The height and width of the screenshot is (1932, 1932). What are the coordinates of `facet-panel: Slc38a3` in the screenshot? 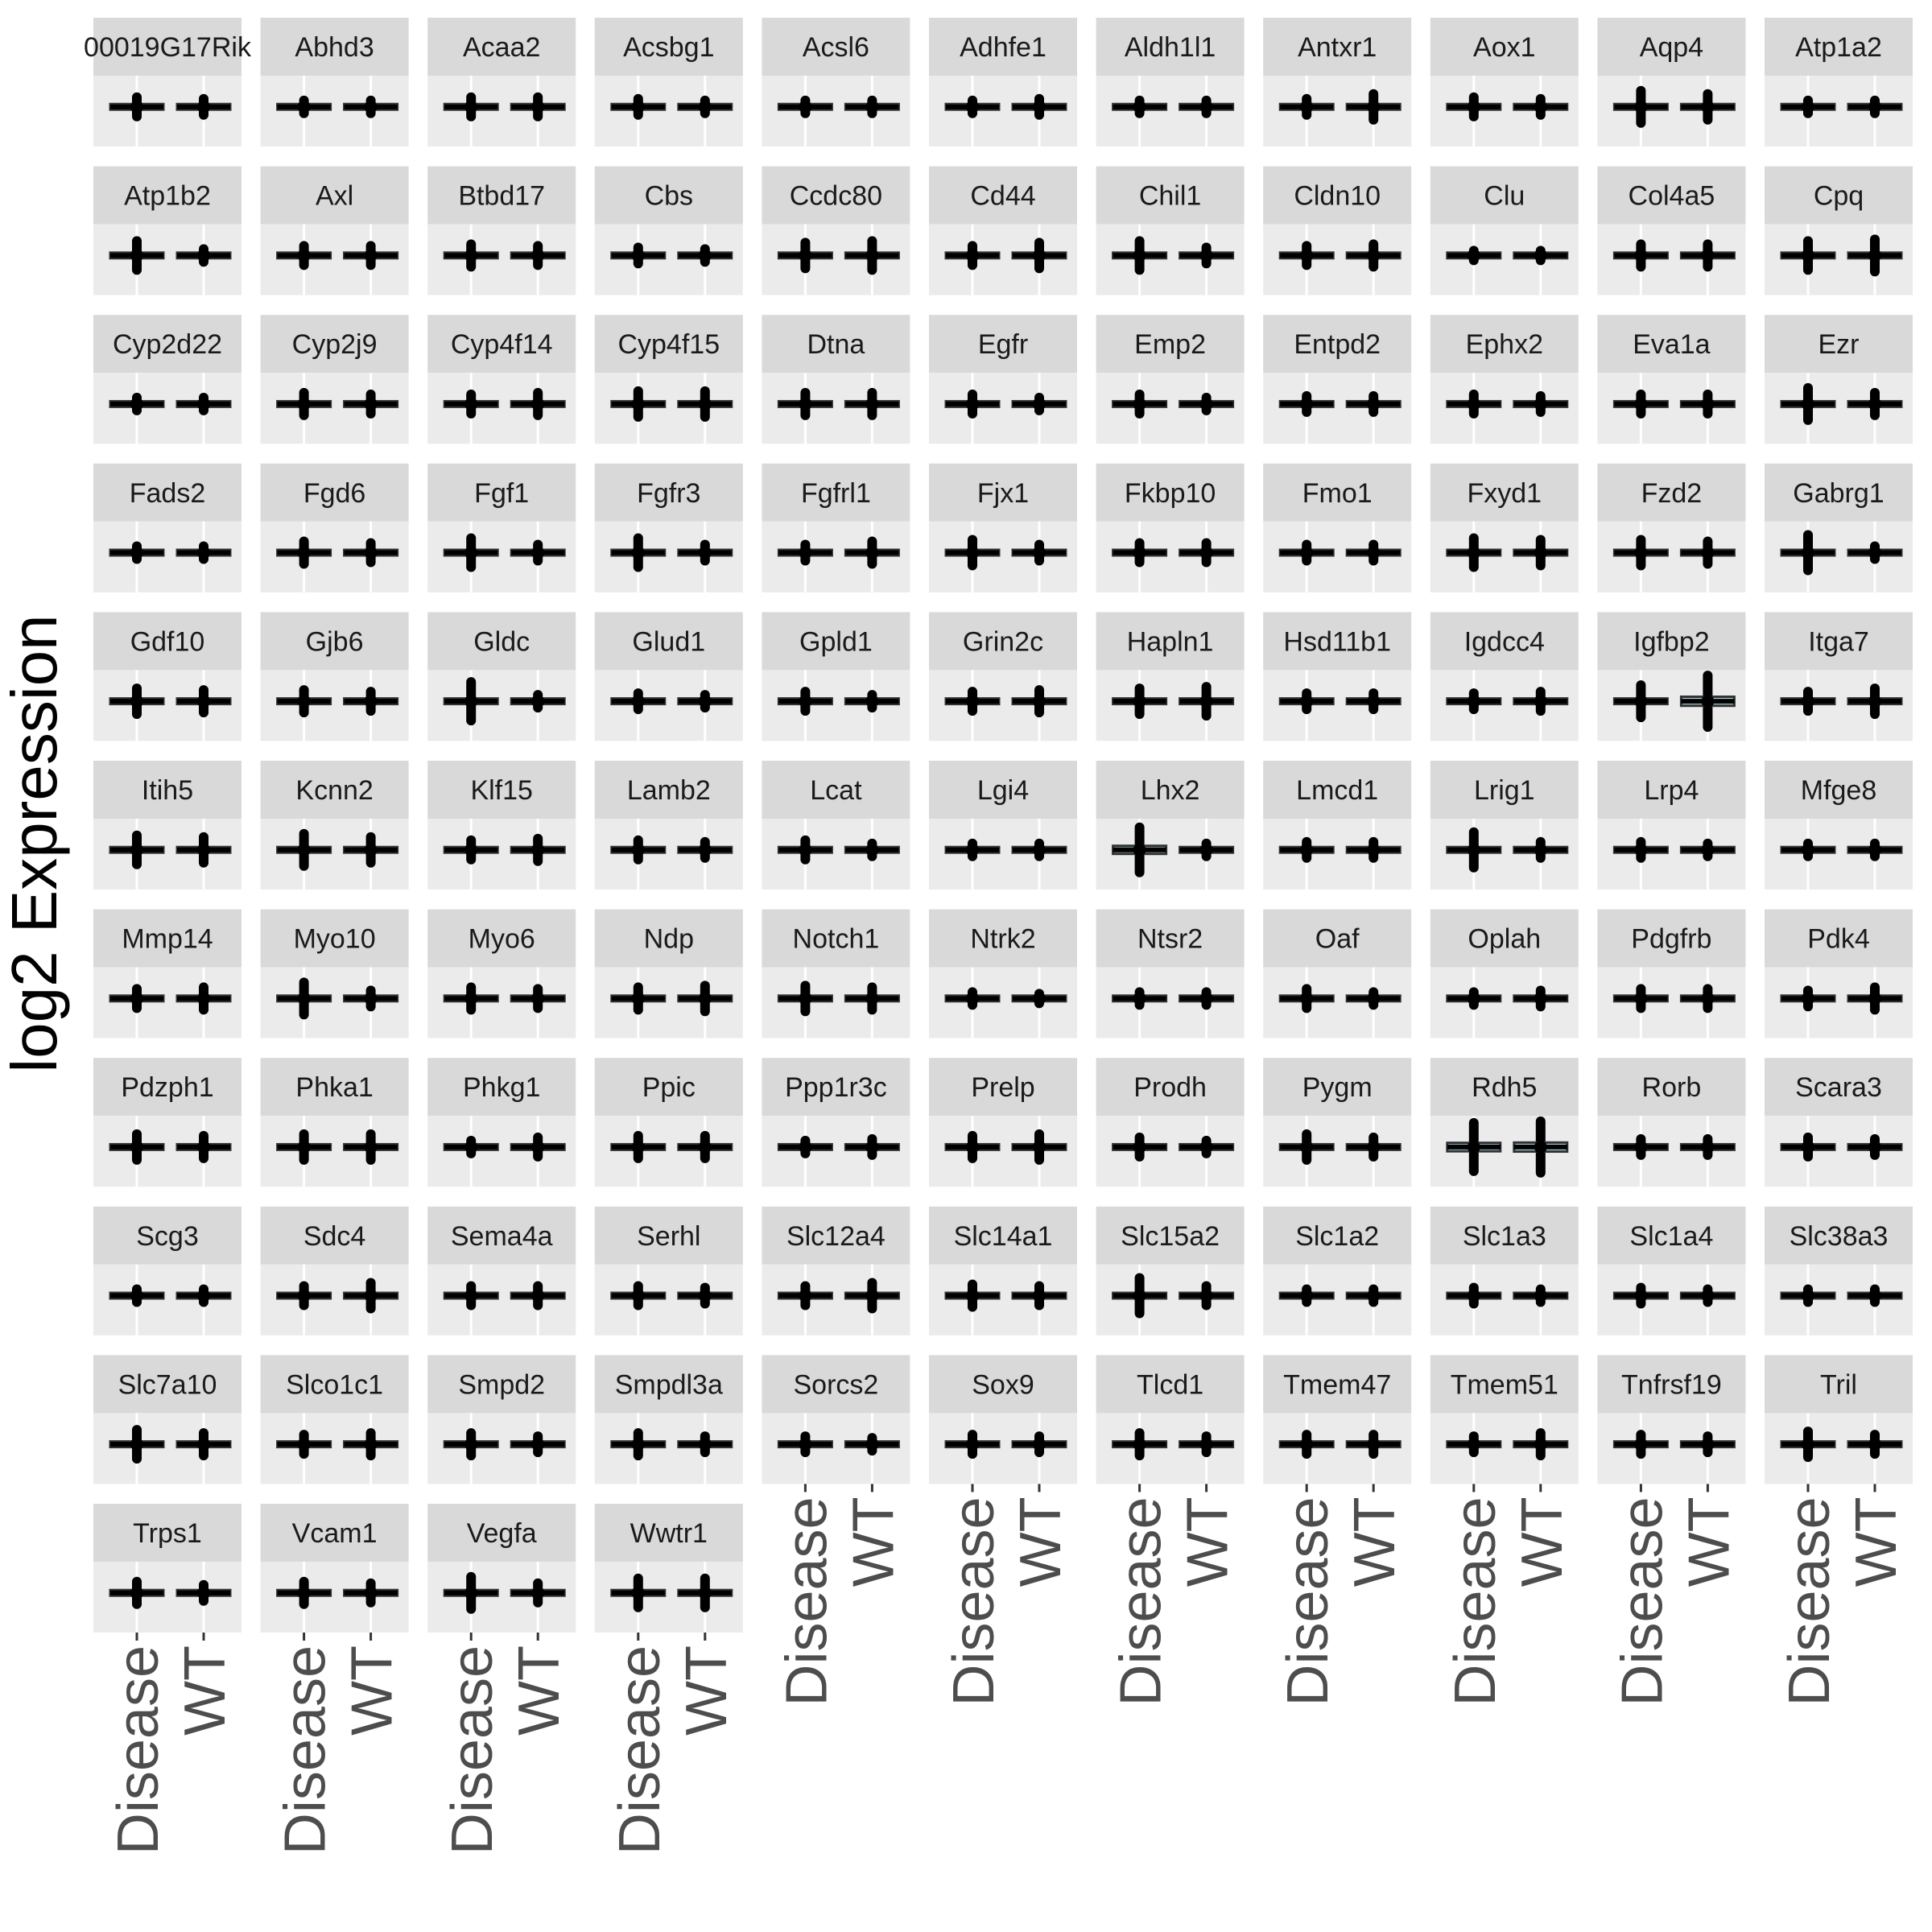 It's located at (1839, 1270).